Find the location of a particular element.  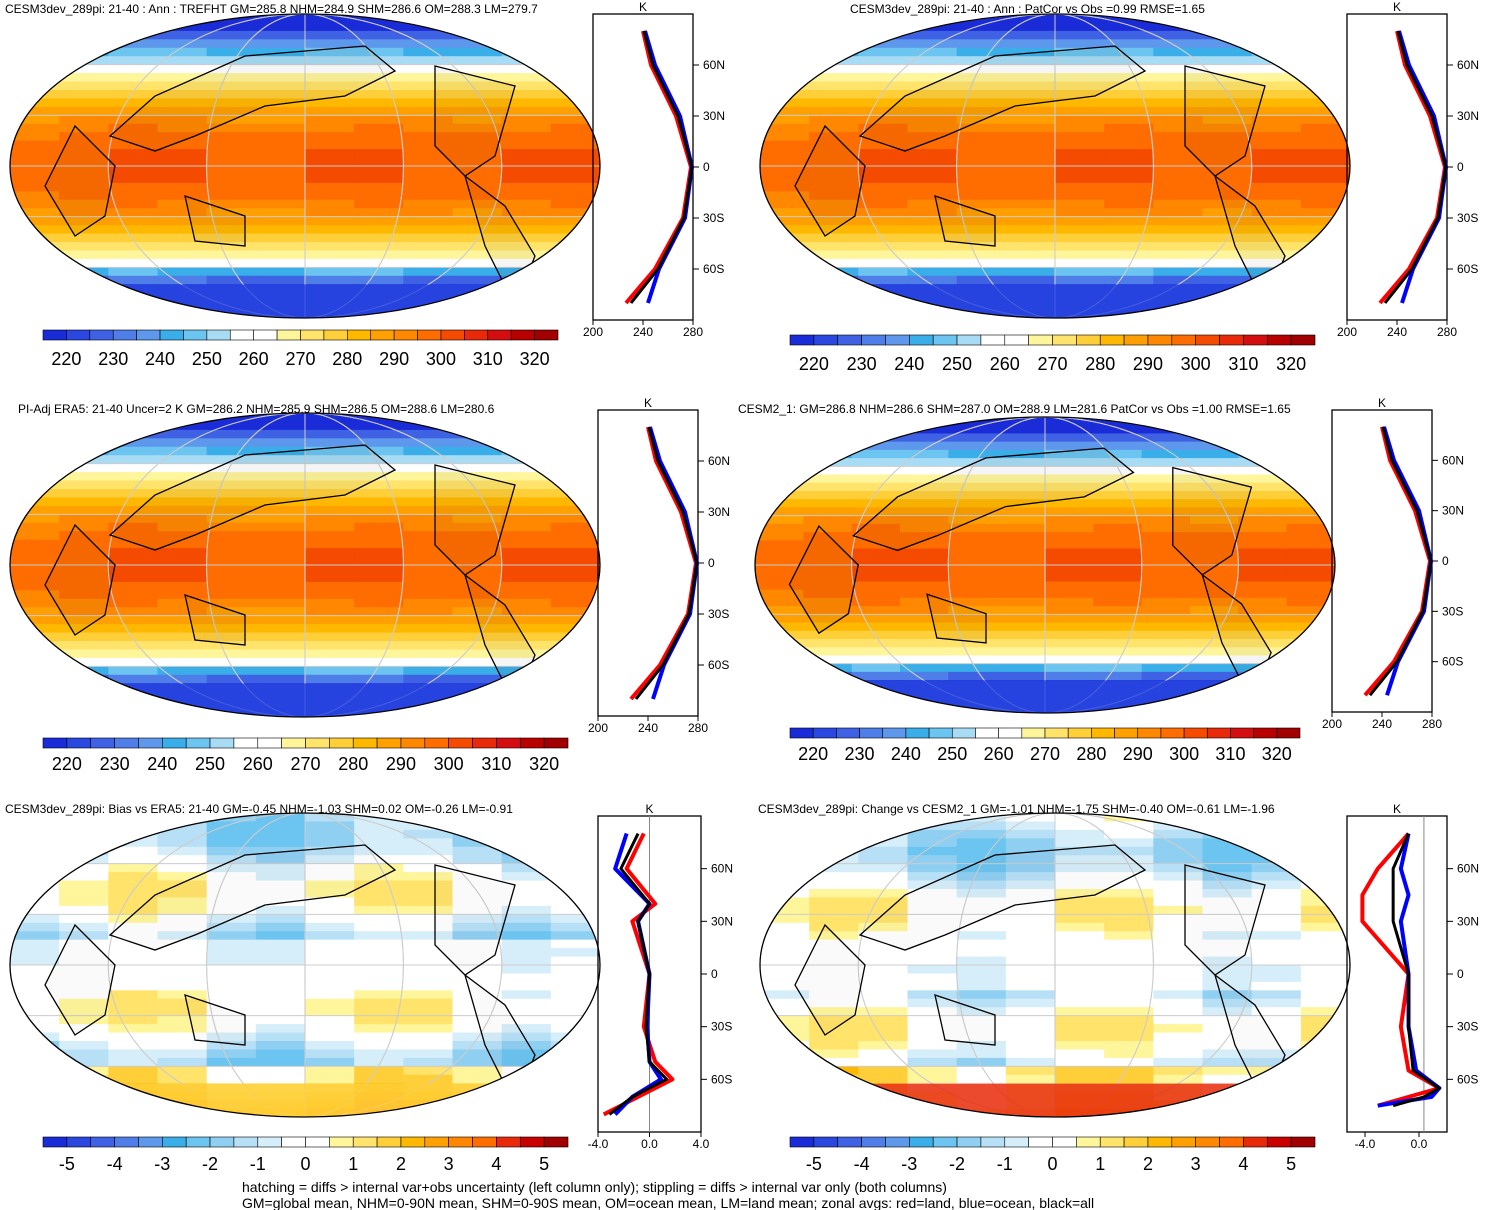

zonal-x-tick-label: 200 is located at coordinates (598, 728).